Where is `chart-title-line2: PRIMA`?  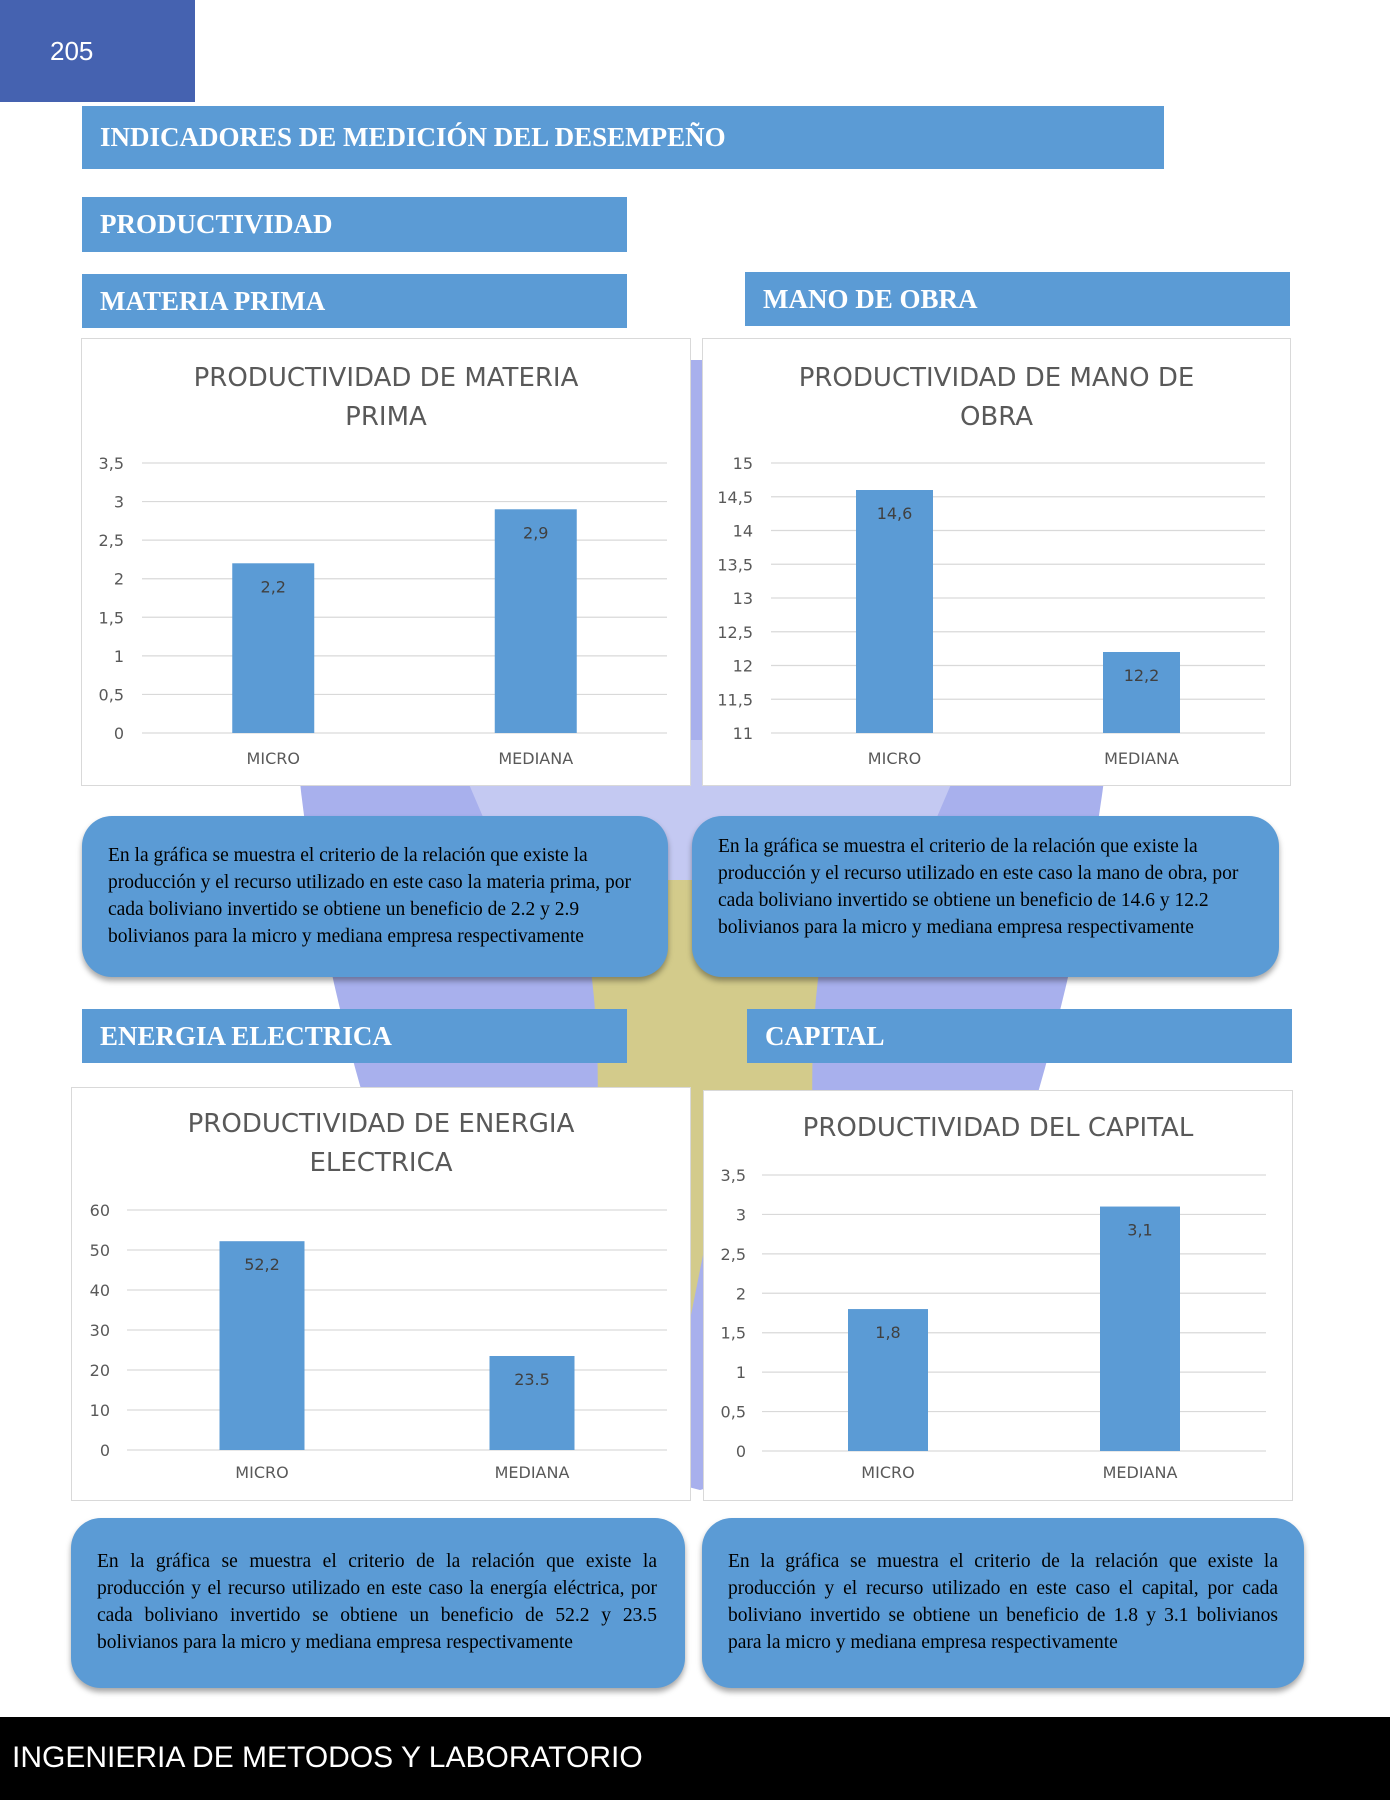 chart-title-line2: PRIMA is located at coordinates (386, 417).